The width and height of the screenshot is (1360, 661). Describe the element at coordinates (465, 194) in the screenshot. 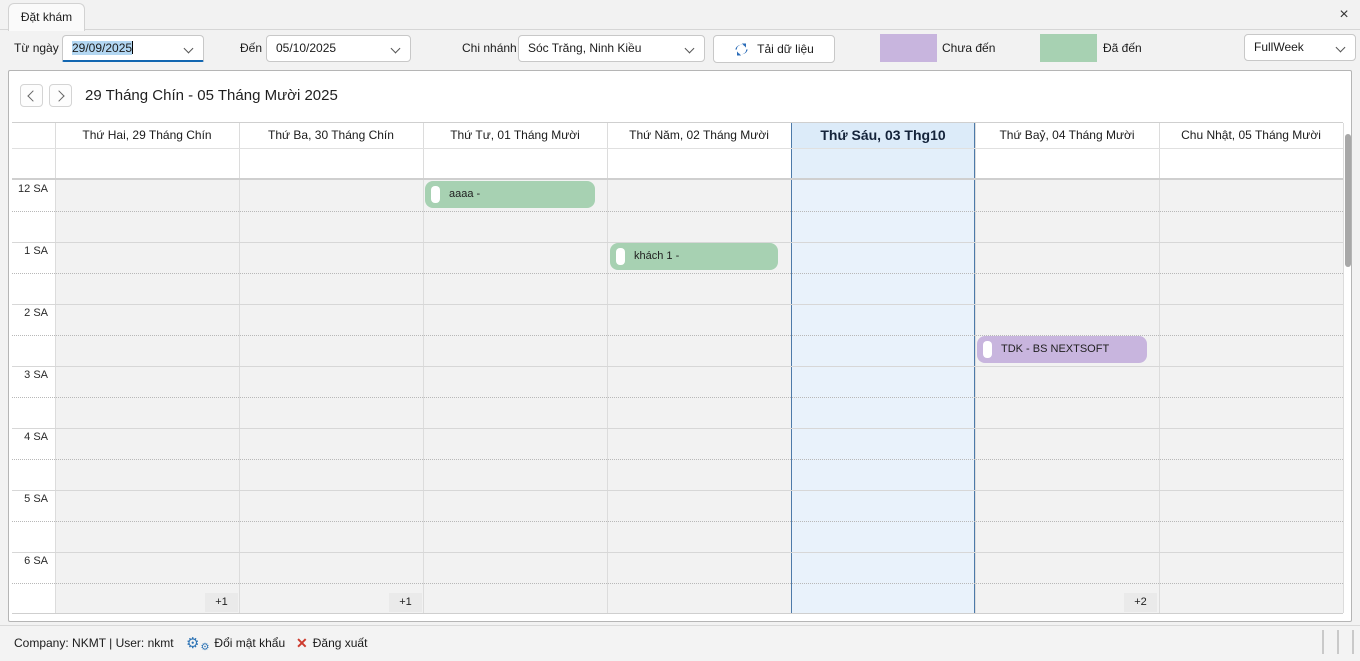

I see `event-title: aaaa -` at that location.